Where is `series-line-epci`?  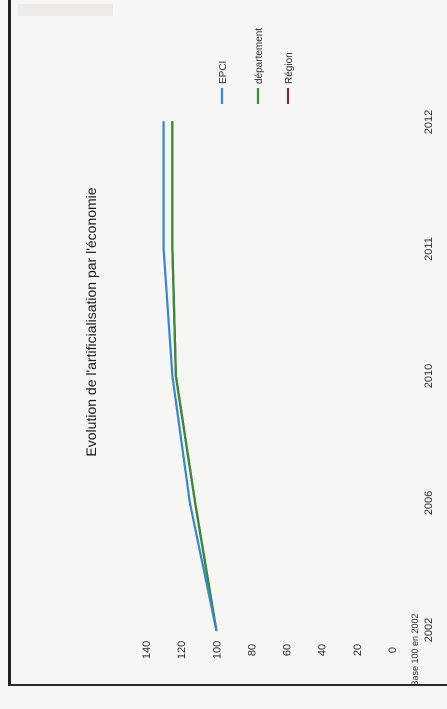
series-line-epci is located at coordinates (190, 376).